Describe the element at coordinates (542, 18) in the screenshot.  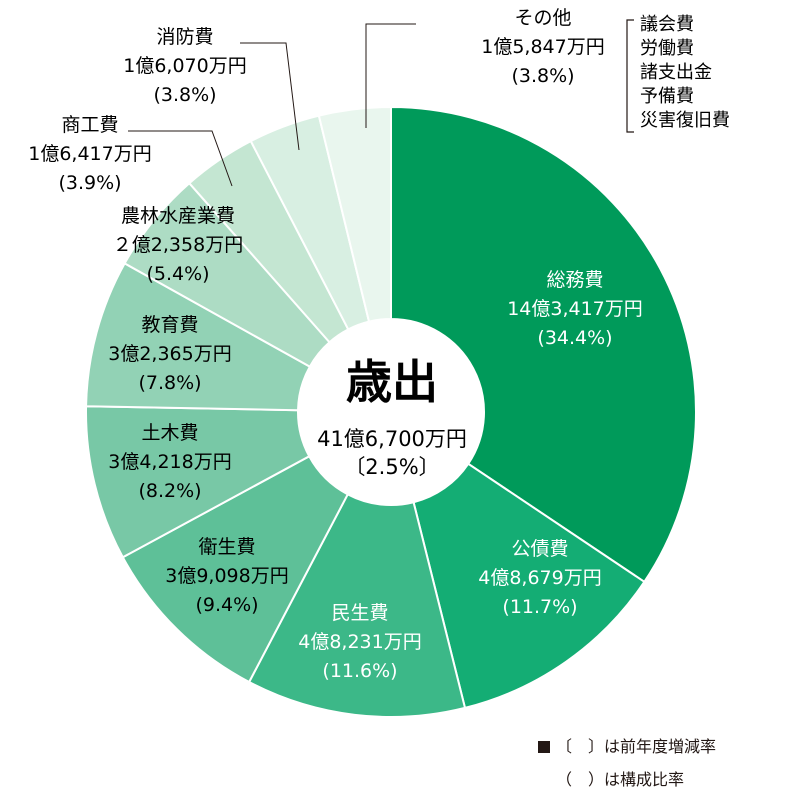
I see `slice-name-label: その他` at that location.